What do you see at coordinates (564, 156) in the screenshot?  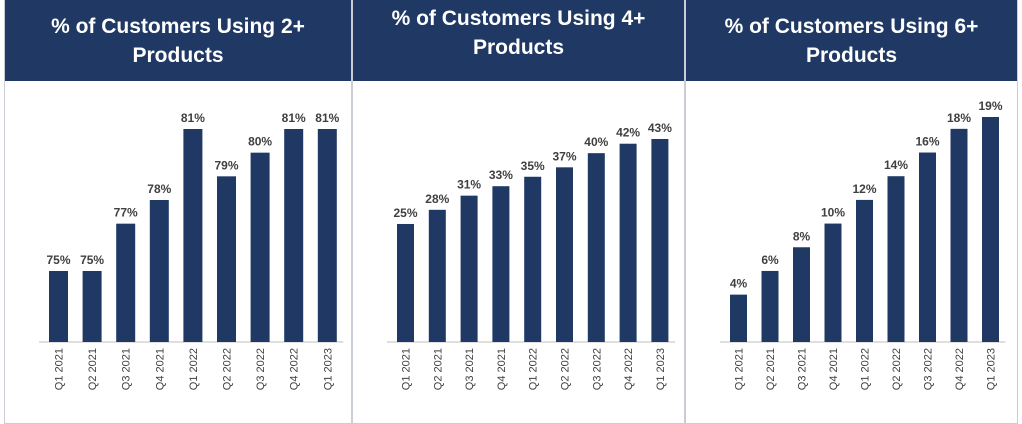 I see `data-label: 37%` at bounding box center [564, 156].